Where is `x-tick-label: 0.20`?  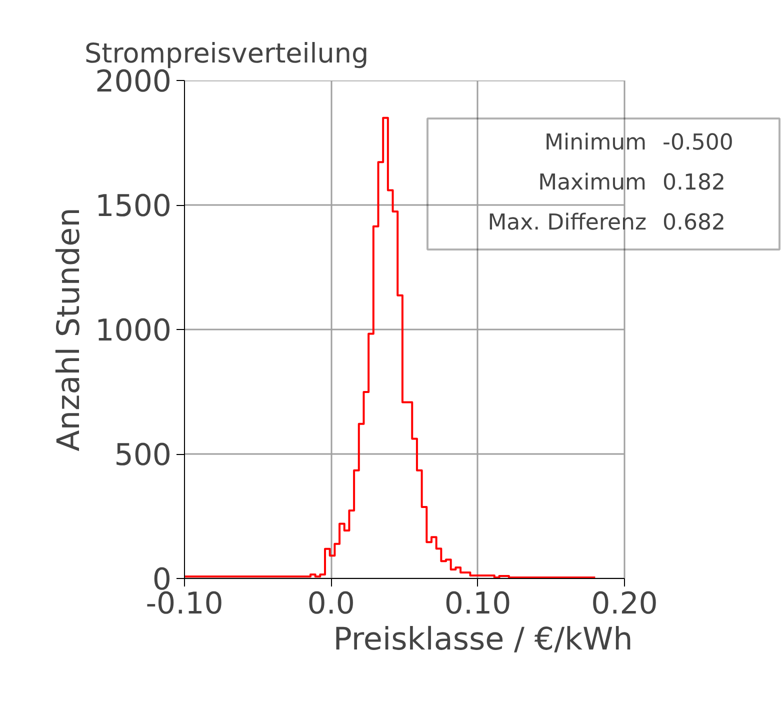 x-tick-label: 0.20 is located at coordinates (624, 604).